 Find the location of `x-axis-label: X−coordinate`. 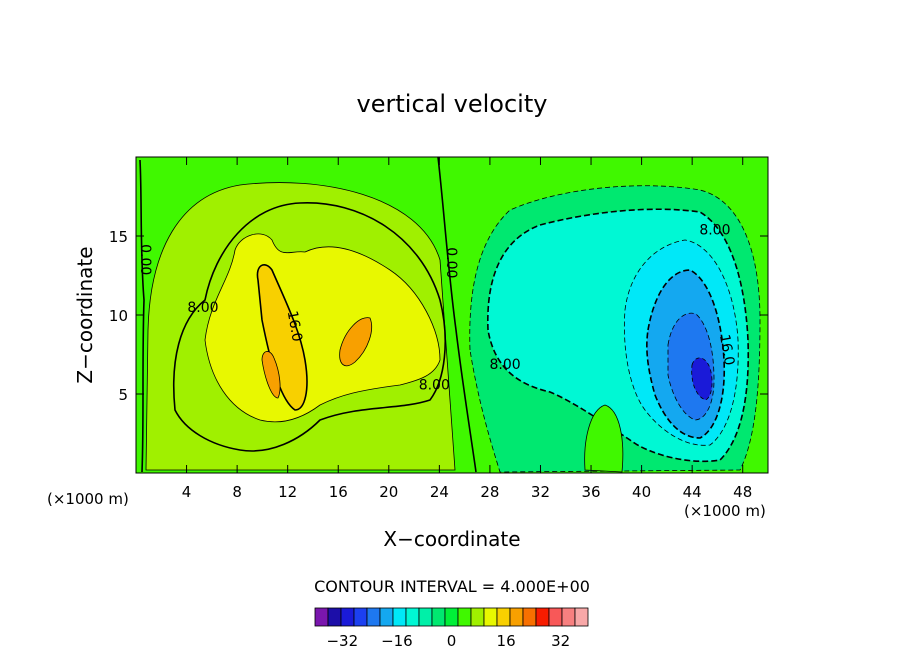

x-axis-label: X−coordinate is located at coordinates (451, 539).